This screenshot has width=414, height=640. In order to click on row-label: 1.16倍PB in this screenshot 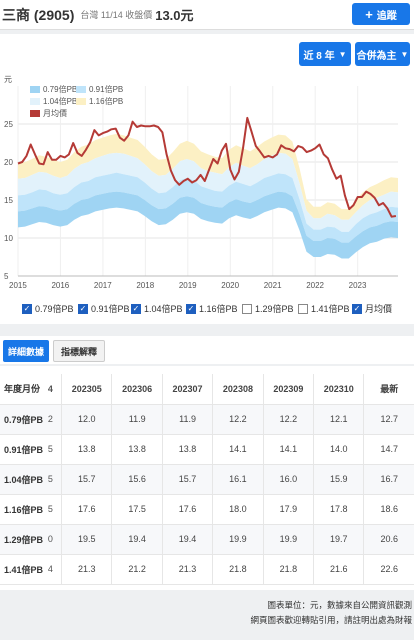, I will do `click(24, 509)`.